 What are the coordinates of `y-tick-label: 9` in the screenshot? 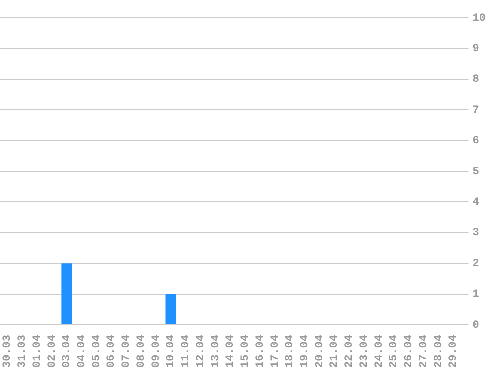 It's located at (476, 49).